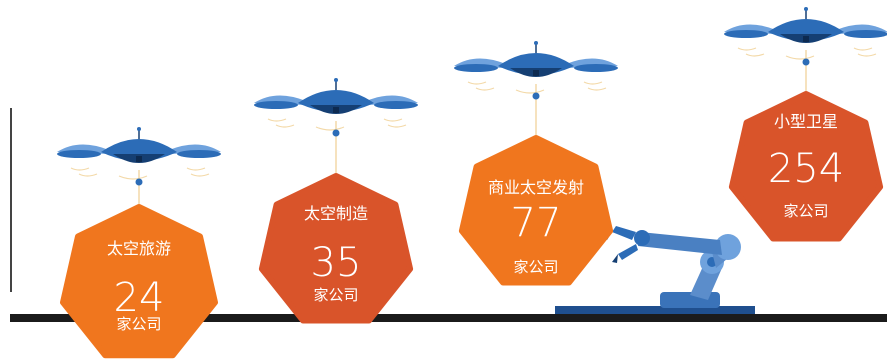  I want to click on ground-bar, so click(448, 318).